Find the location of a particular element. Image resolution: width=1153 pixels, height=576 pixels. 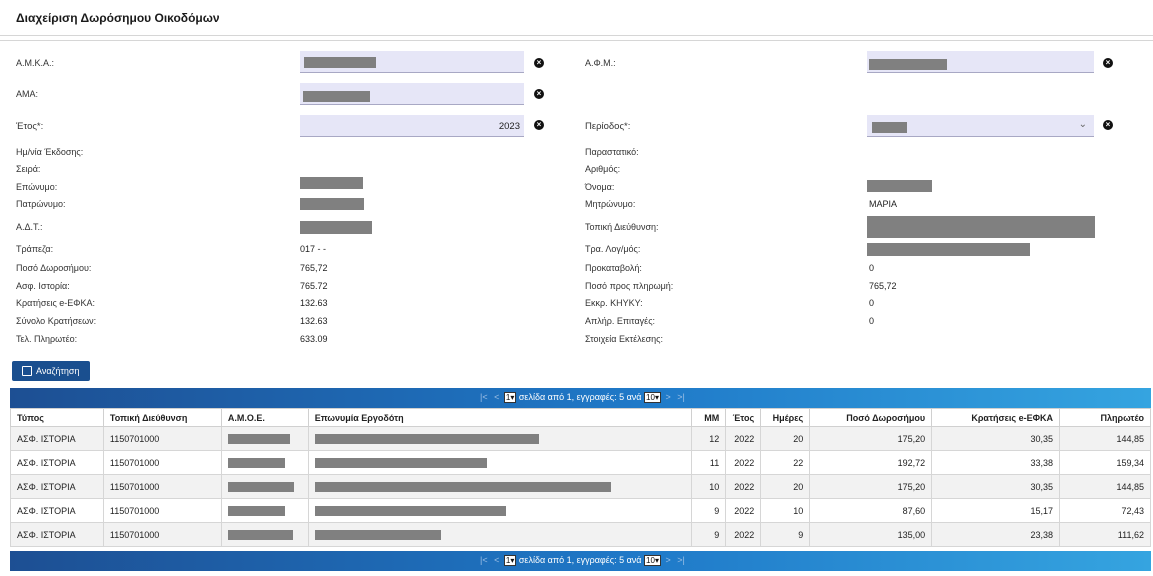

cell-deductions: 30,35 is located at coordinates (995, 486).